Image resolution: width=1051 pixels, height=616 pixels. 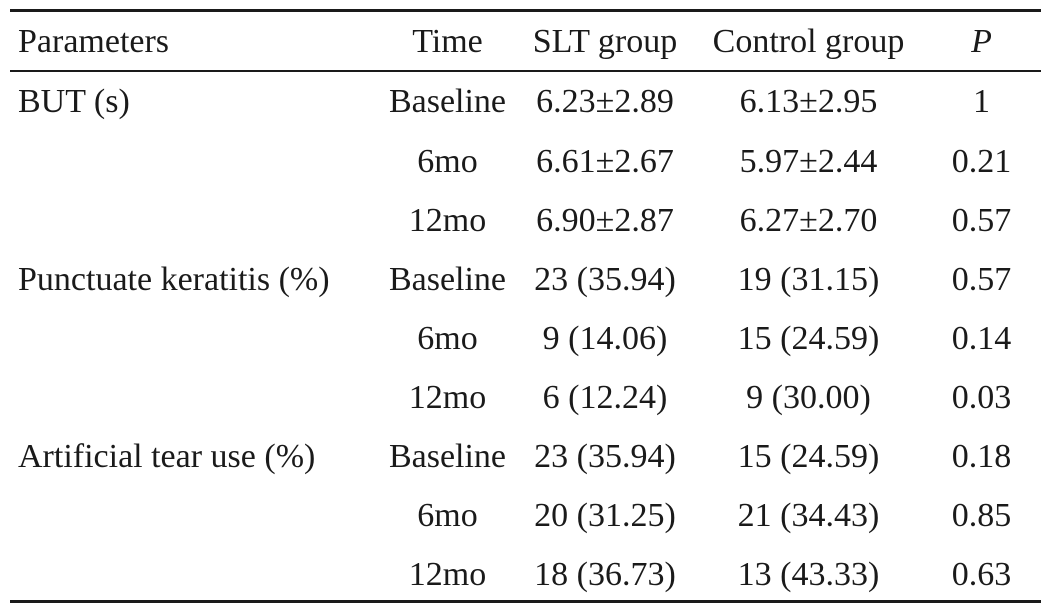 I want to click on table-row: 6mo 9 (14.06) 15 (24.59) 0.14, so click(x=525, y=338).